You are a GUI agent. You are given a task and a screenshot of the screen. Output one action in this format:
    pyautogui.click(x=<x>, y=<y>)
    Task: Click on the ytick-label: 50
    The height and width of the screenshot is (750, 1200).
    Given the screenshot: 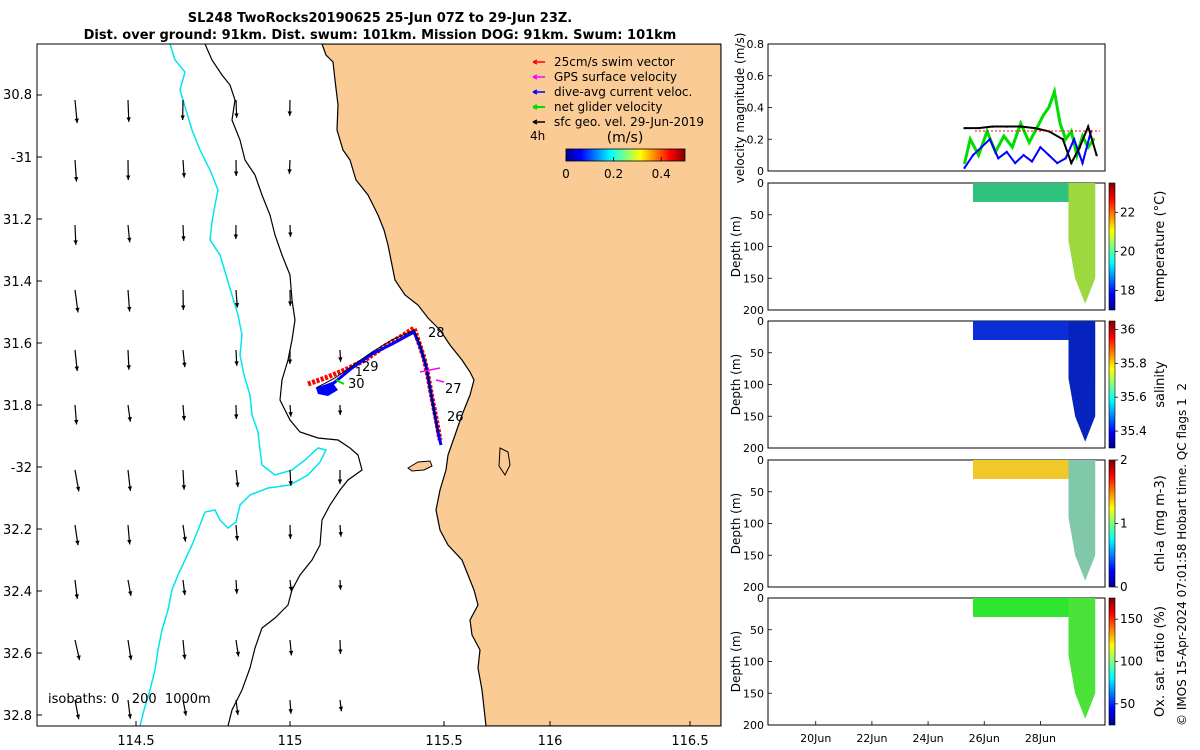 What is the action you would take?
    pyautogui.click(x=757, y=492)
    